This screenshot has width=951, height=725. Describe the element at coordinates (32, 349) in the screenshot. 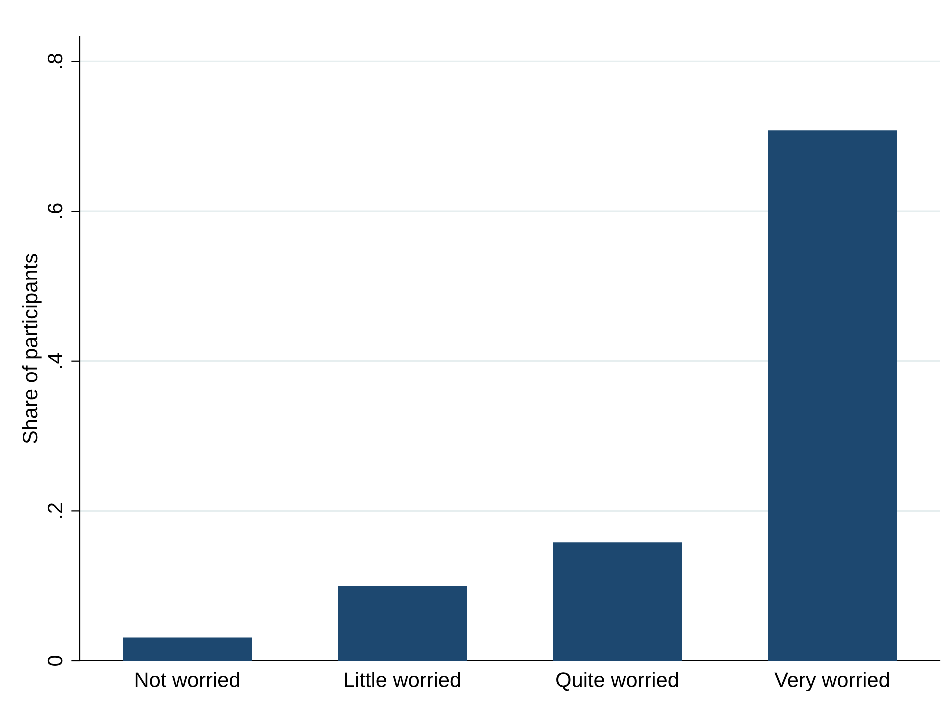

I see `y-axis-title: Share of participants` at that location.